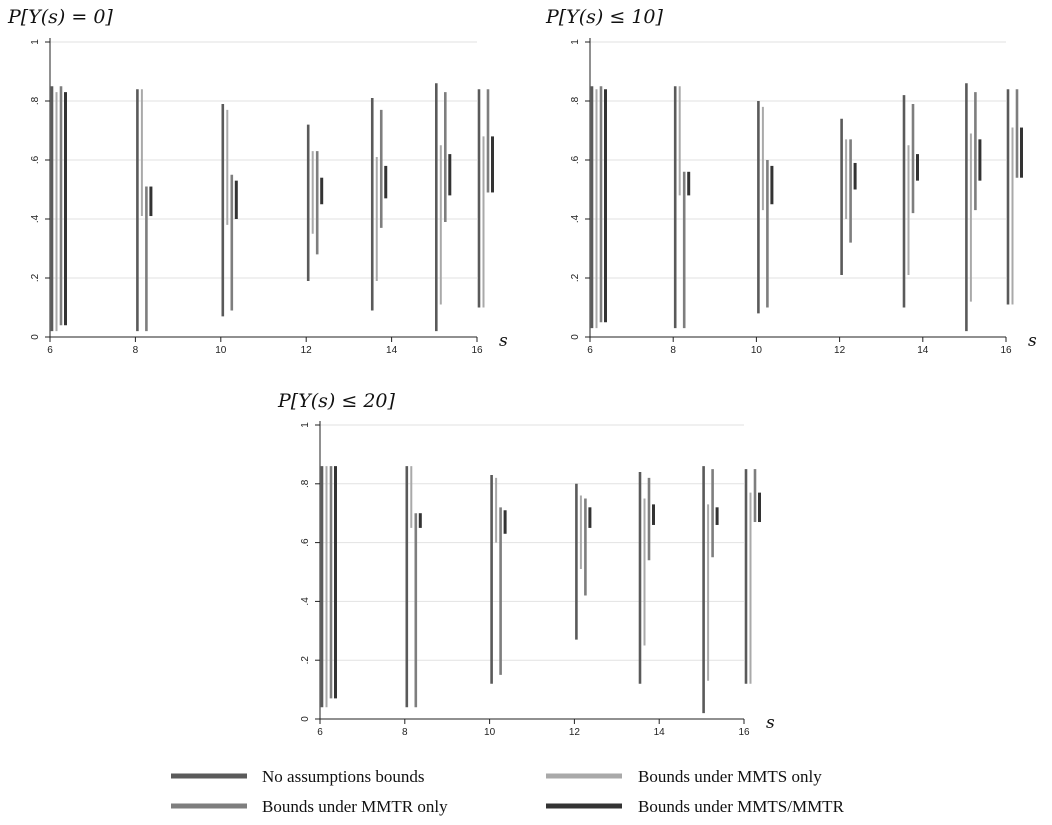 Image resolution: width=1052 pixels, height=825 pixels. Describe the element at coordinates (730, 776) in the screenshot. I see `legend-label-mmts-only: Bounds under MMTS only` at that location.